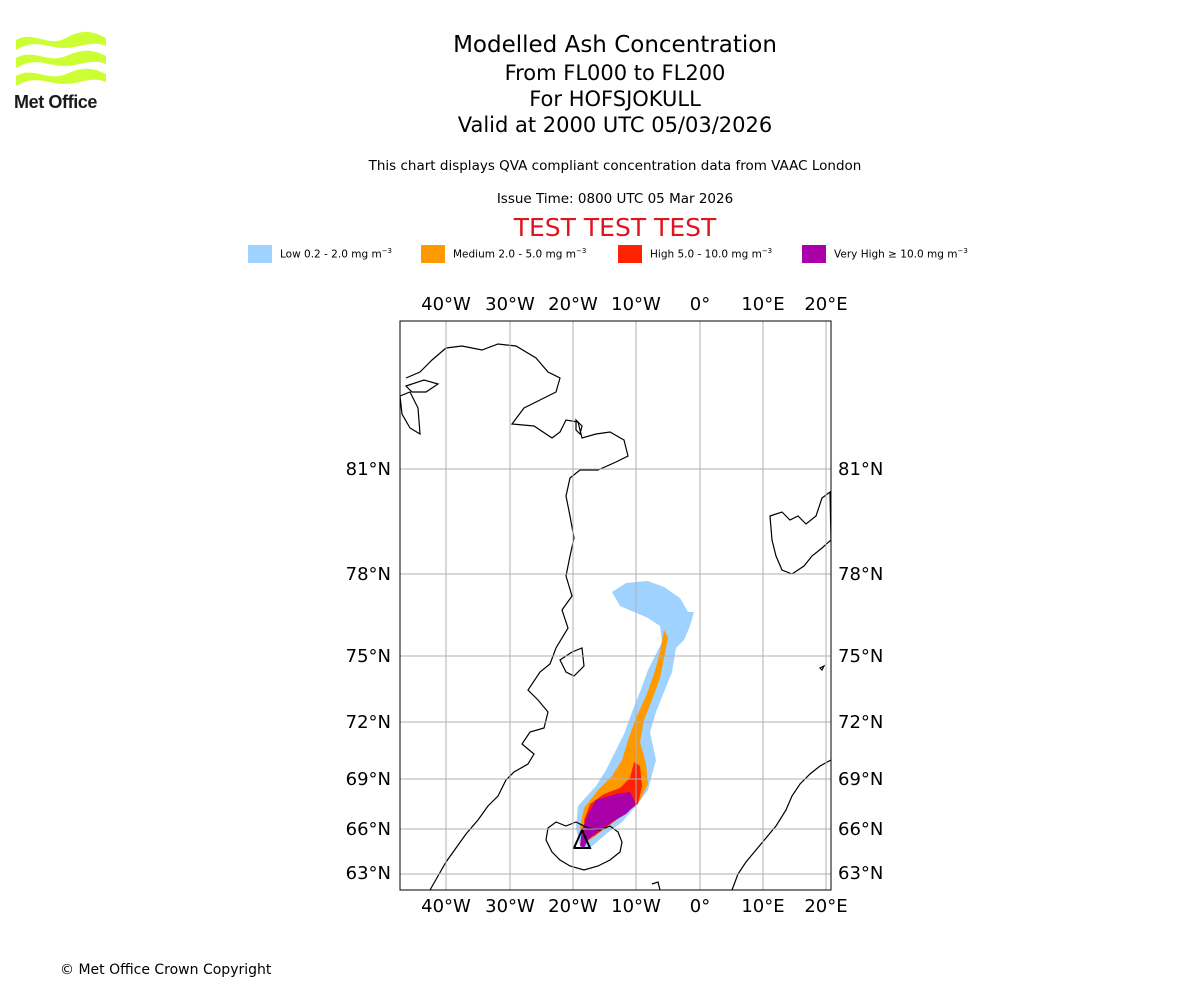  What do you see at coordinates (860, 656) in the screenshot?
I see `lat-label-right-75n: 75°N` at bounding box center [860, 656].